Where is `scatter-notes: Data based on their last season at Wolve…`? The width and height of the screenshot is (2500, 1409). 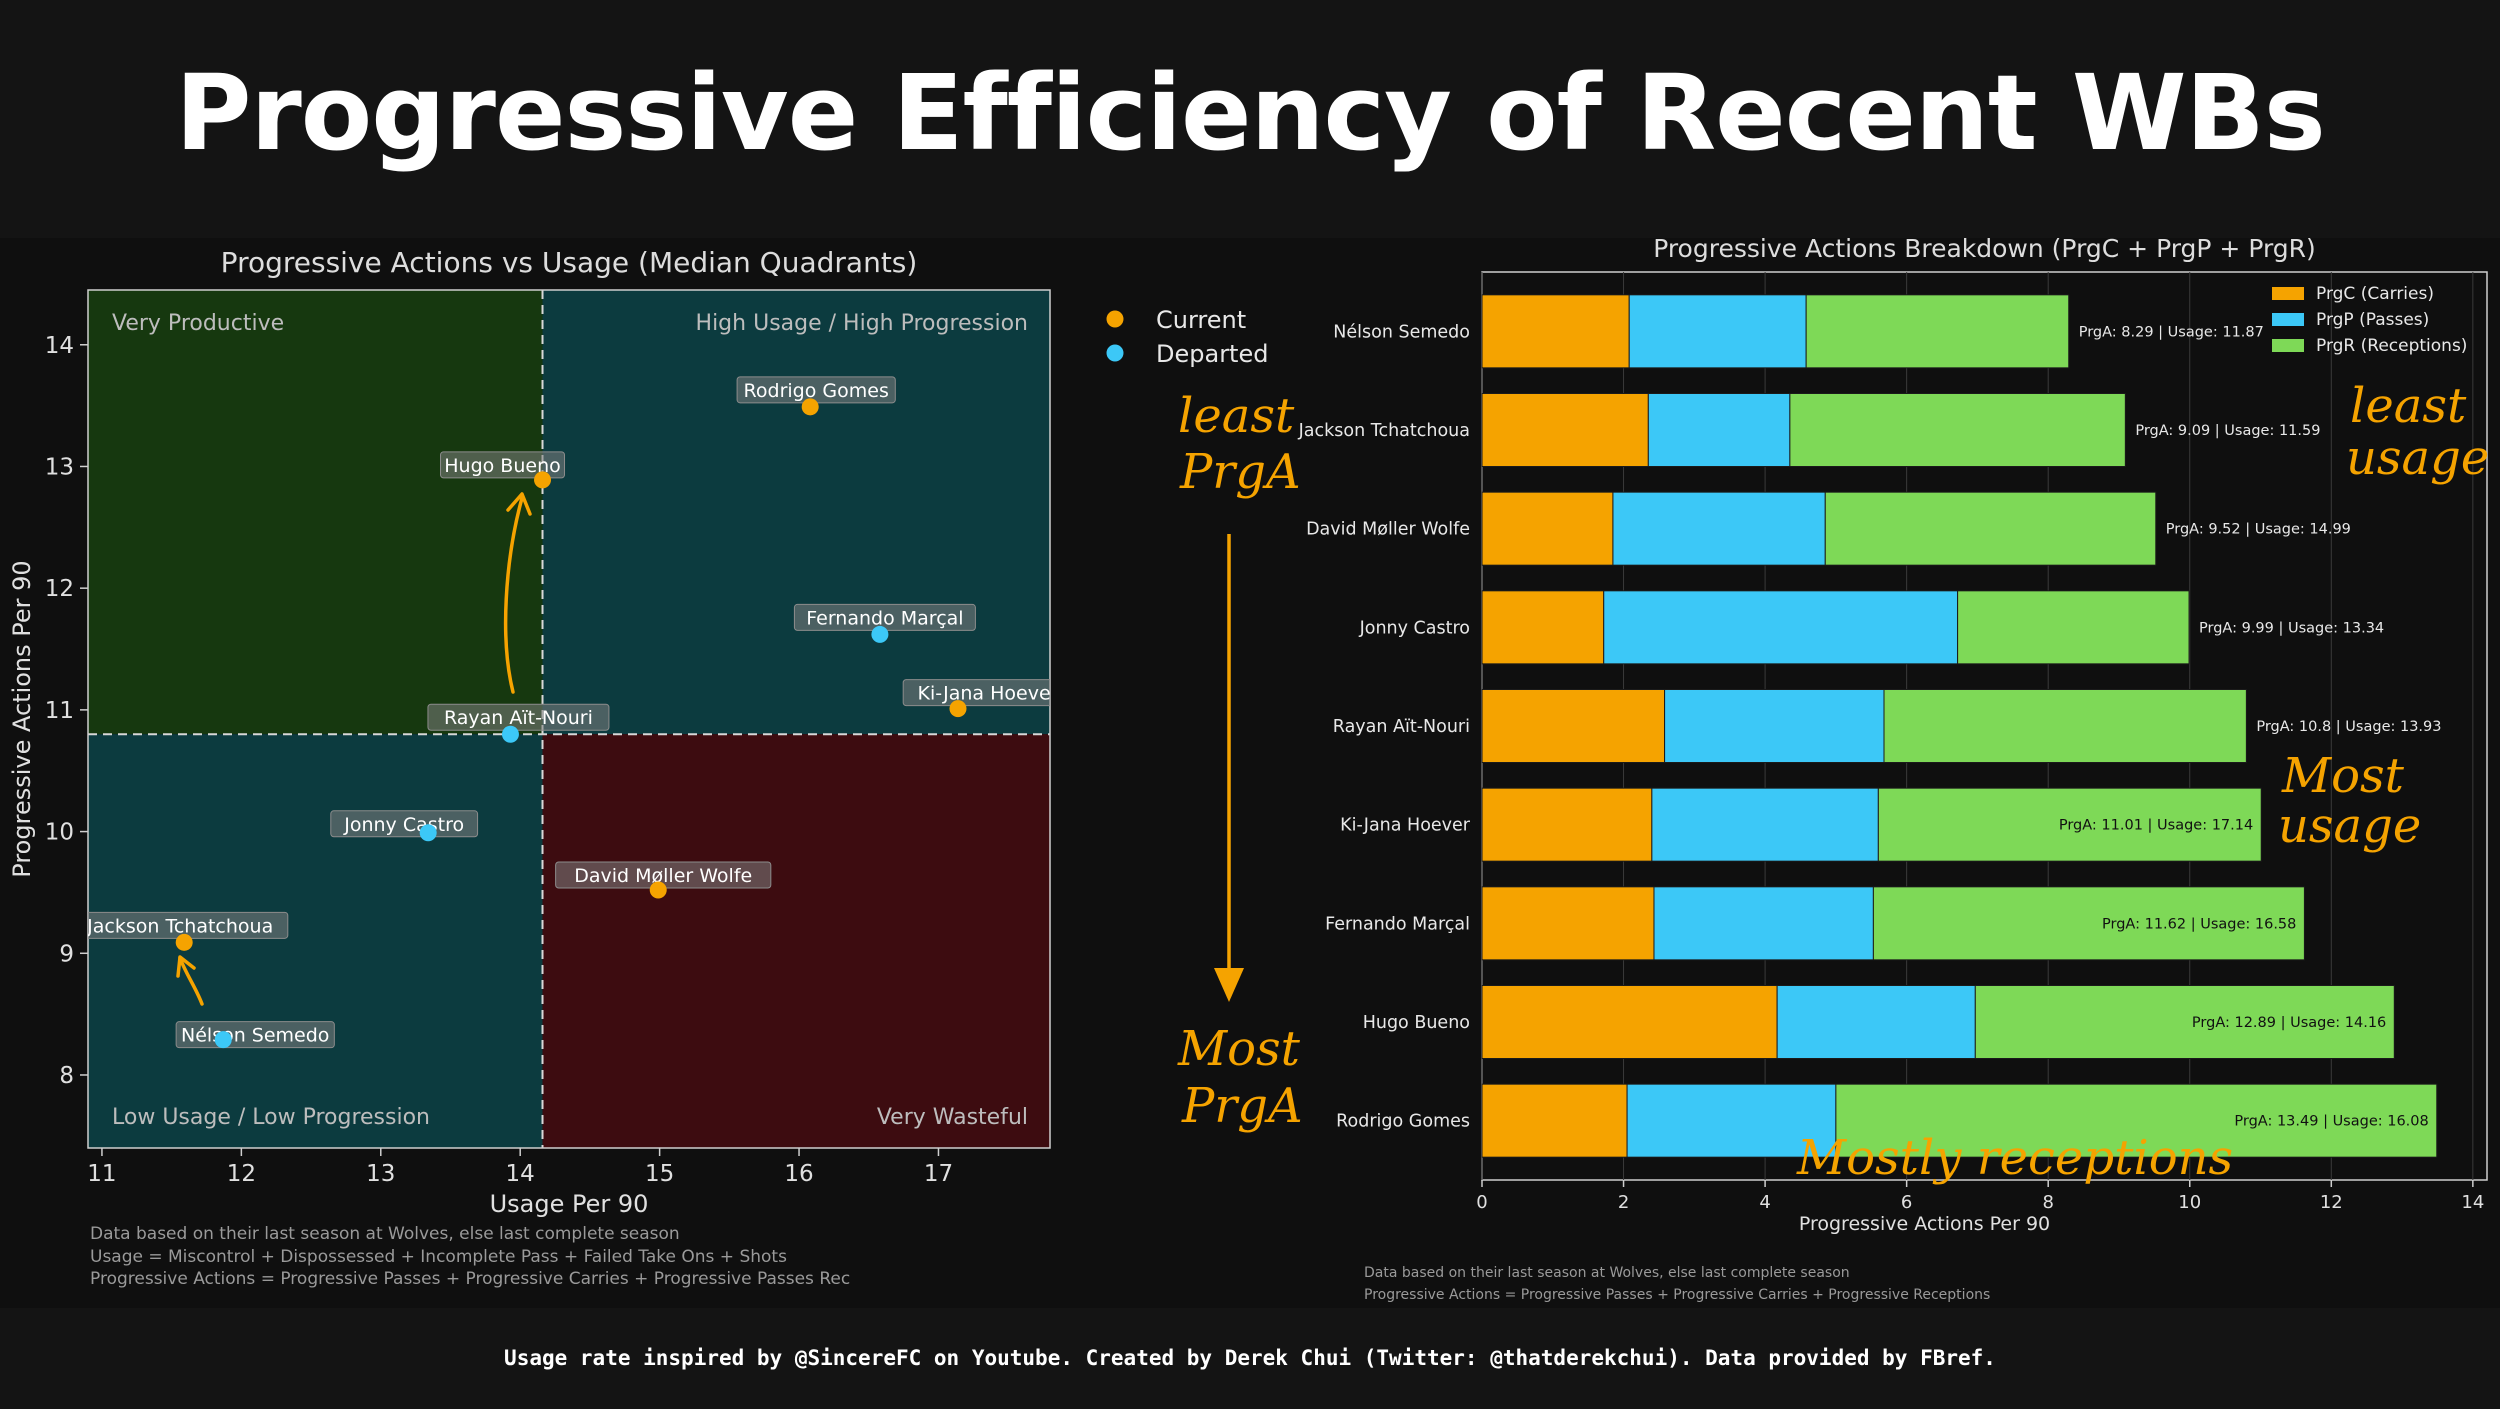
scatter-notes: Data based on their last season at Wolve… is located at coordinates (470, 1257).